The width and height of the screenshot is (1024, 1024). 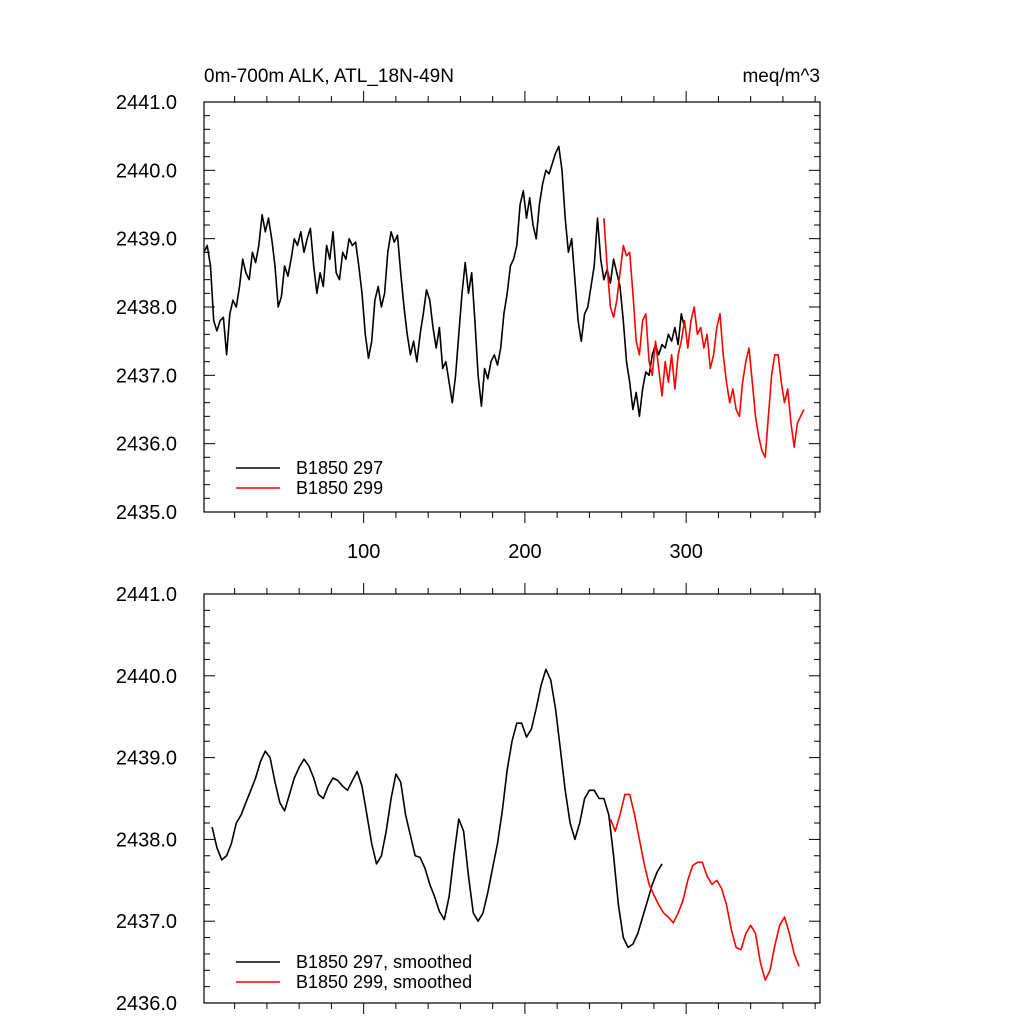 What do you see at coordinates (146, 171) in the screenshot?
I see `top-y-tick-label: 2440.0` at bounding box center [146, 171].